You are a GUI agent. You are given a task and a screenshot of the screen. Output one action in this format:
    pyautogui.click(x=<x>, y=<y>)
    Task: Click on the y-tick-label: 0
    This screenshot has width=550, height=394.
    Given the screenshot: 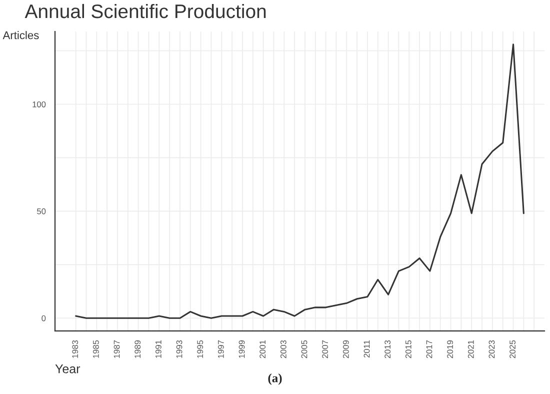 What is the action you would take?
    pyautogui.click(x=44, y=318)
    